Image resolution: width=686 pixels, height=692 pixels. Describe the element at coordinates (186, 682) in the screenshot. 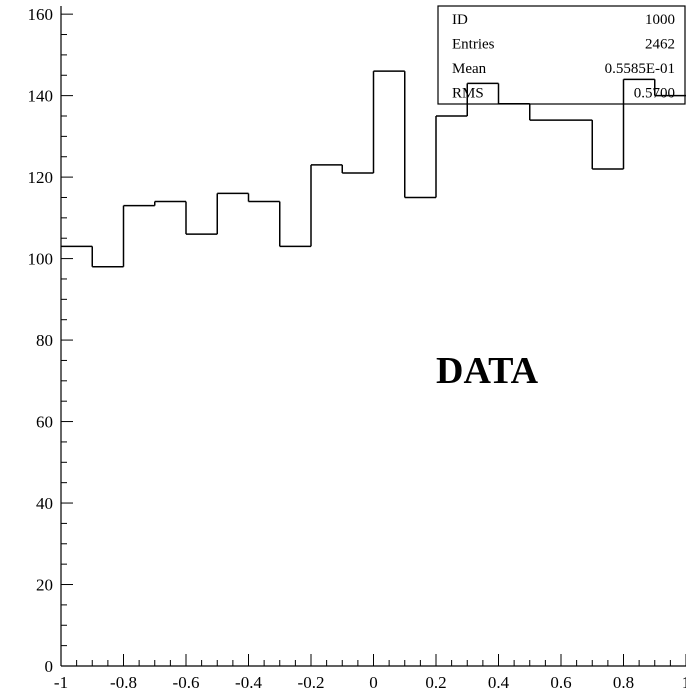

I see `x-tick-label: -0.6` at that location.